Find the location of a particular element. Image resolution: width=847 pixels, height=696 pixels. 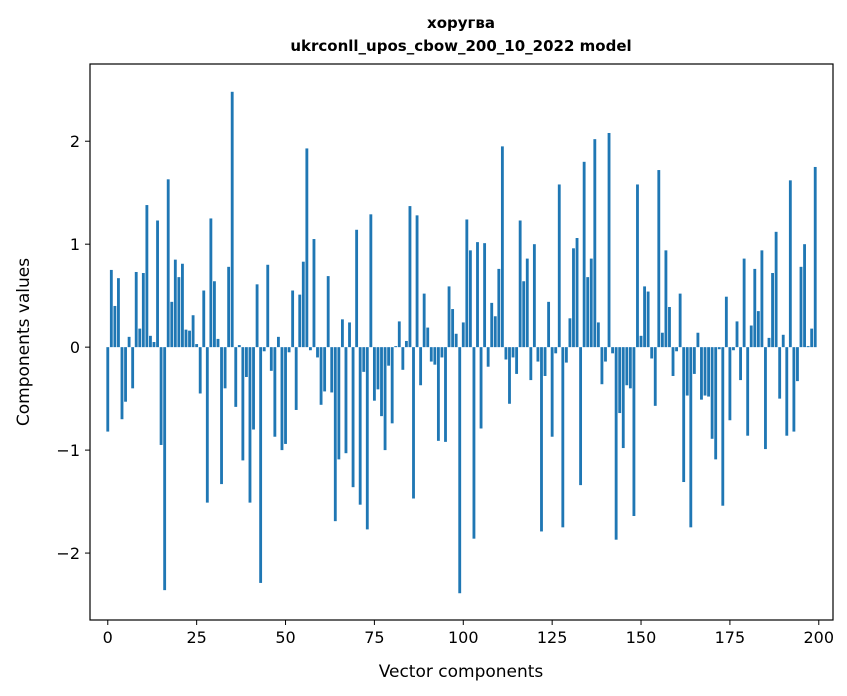

y-tick-label: 1 is located at coordinates (75, 244).